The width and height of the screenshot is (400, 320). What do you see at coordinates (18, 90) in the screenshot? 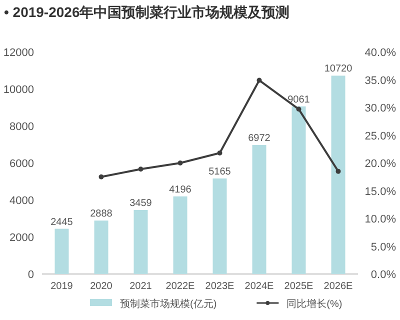
I see `y-tick-label: 10000` at bounding box center [18, 90].